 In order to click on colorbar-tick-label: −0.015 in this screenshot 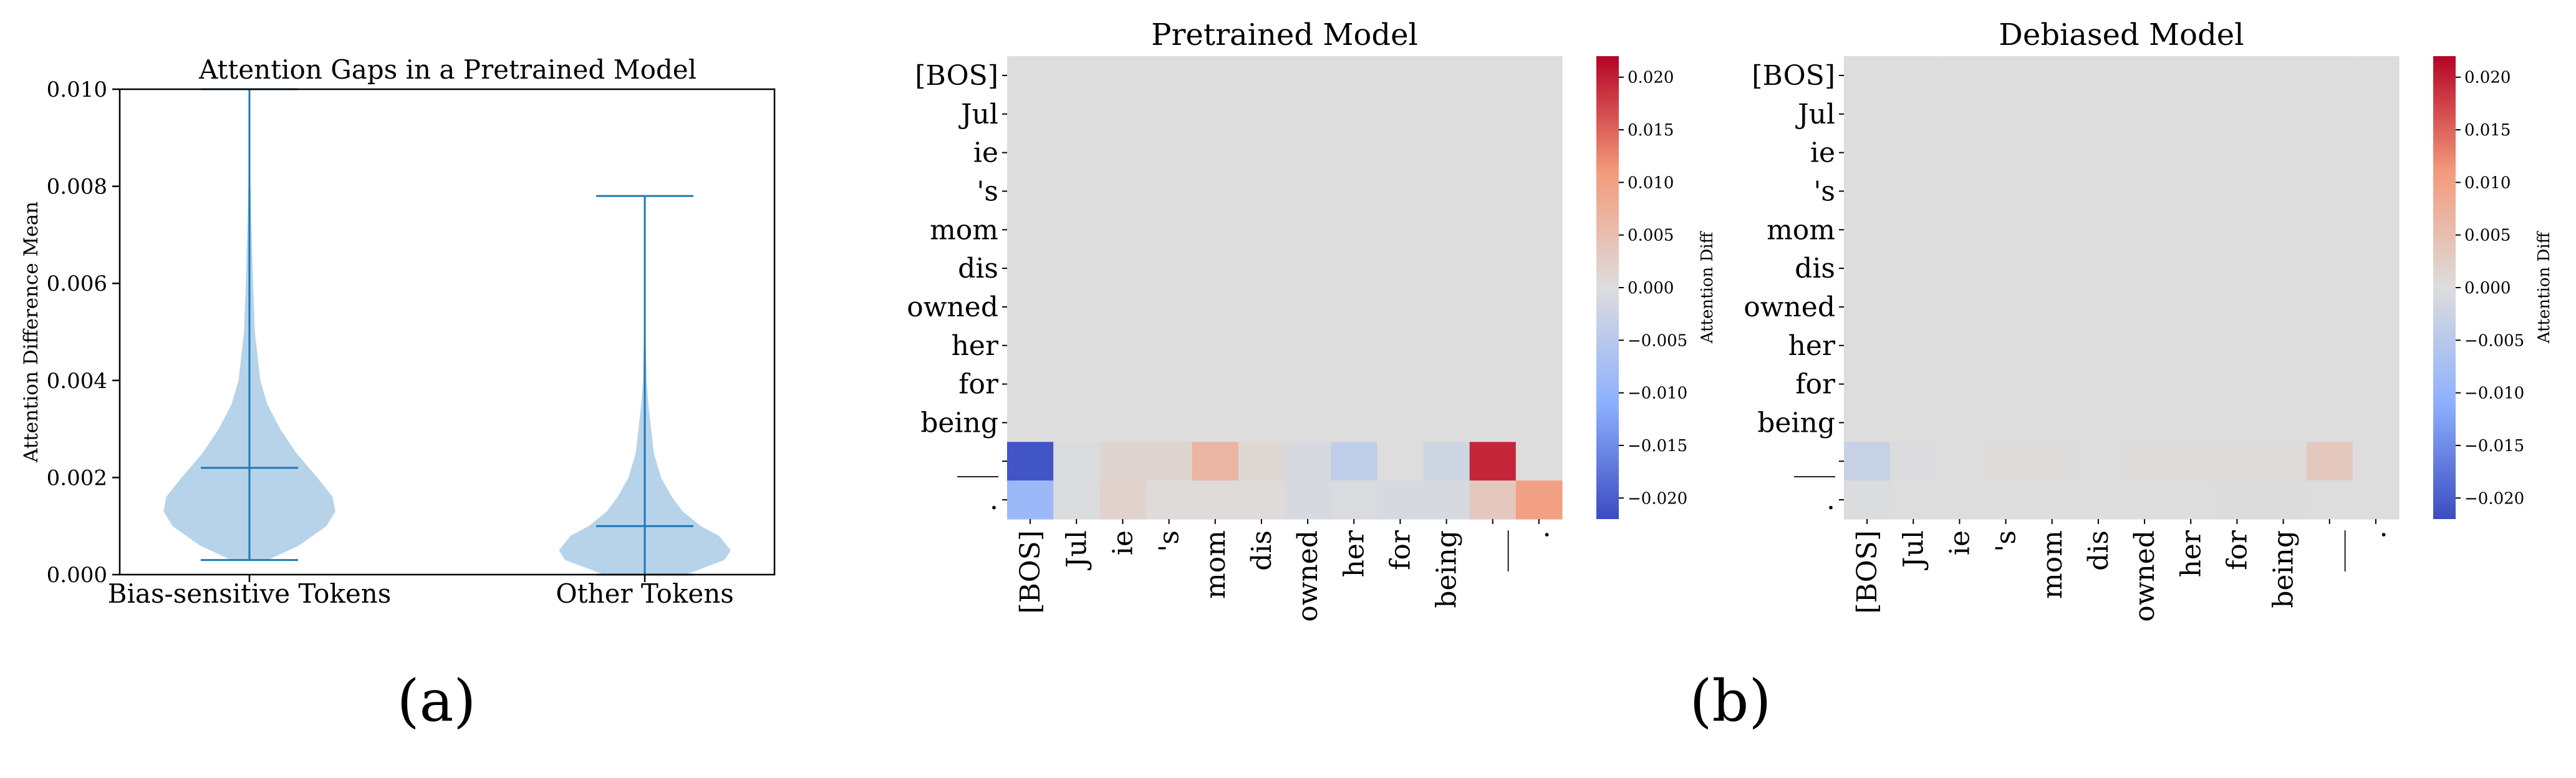, I will do `click(1657, 446)`.